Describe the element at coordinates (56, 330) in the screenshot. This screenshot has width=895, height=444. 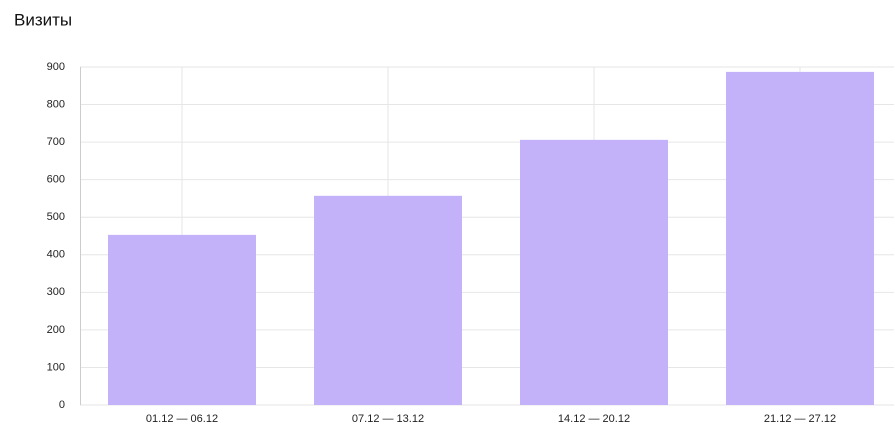
I see `y-tick-label: 200` at that location.